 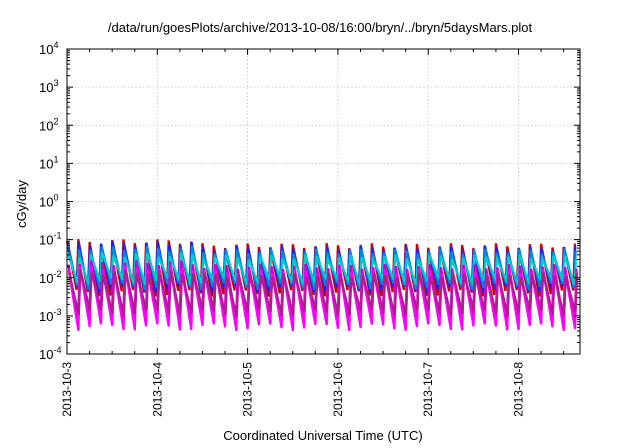 I want to click on y-tick-label: 10², so click(x=48, y=124).